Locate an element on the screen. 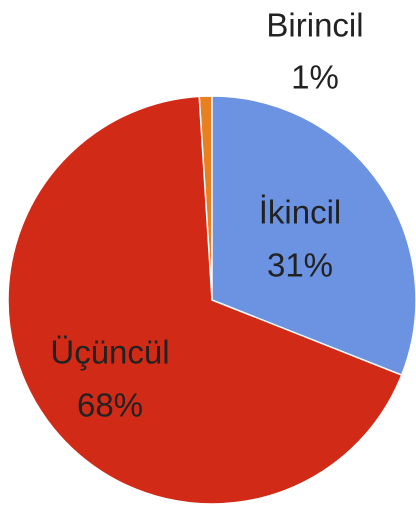  slice-value-label: 31% is located at coordinates (300, 265).